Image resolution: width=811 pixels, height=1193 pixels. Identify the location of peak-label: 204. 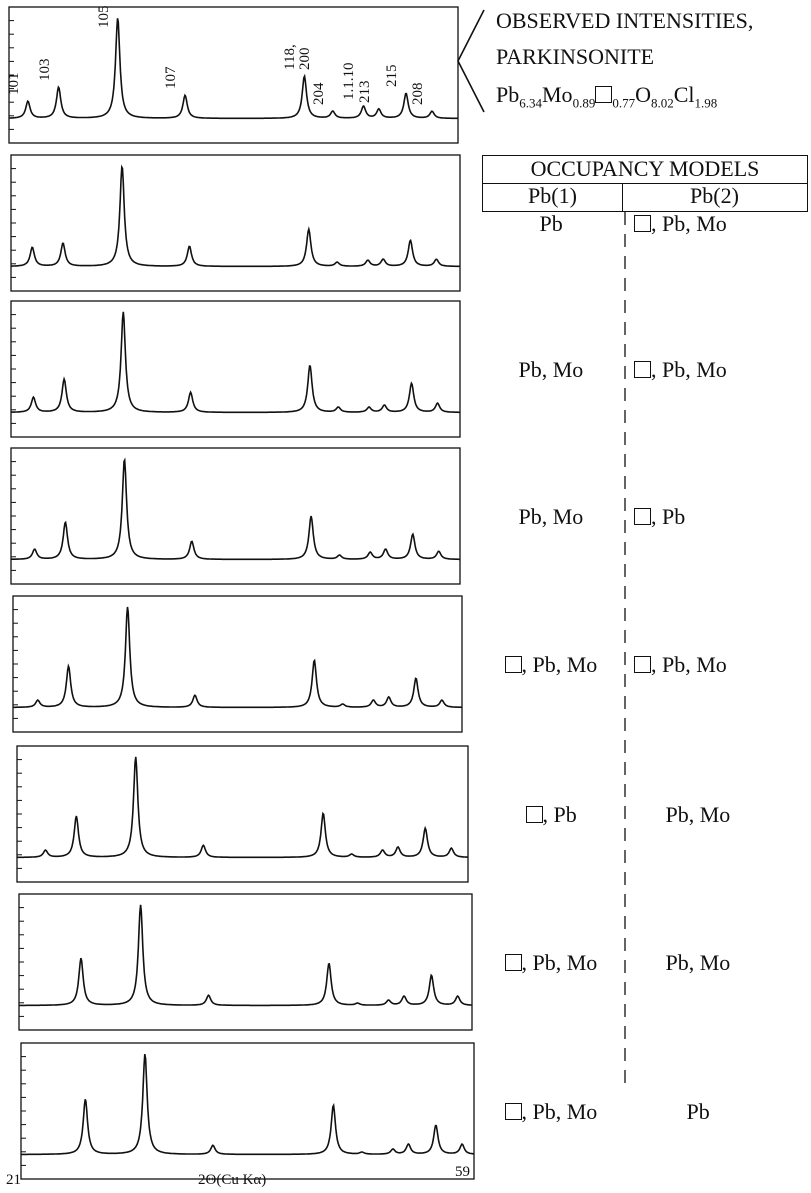
(318, 94).